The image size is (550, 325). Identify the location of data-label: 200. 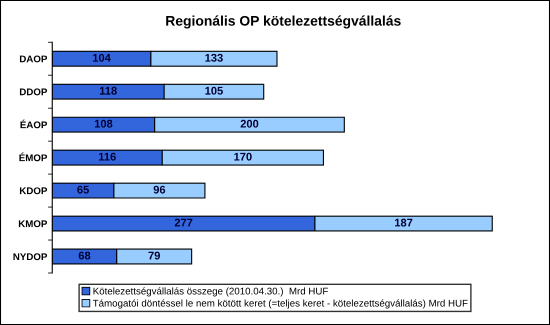
(249, 124).